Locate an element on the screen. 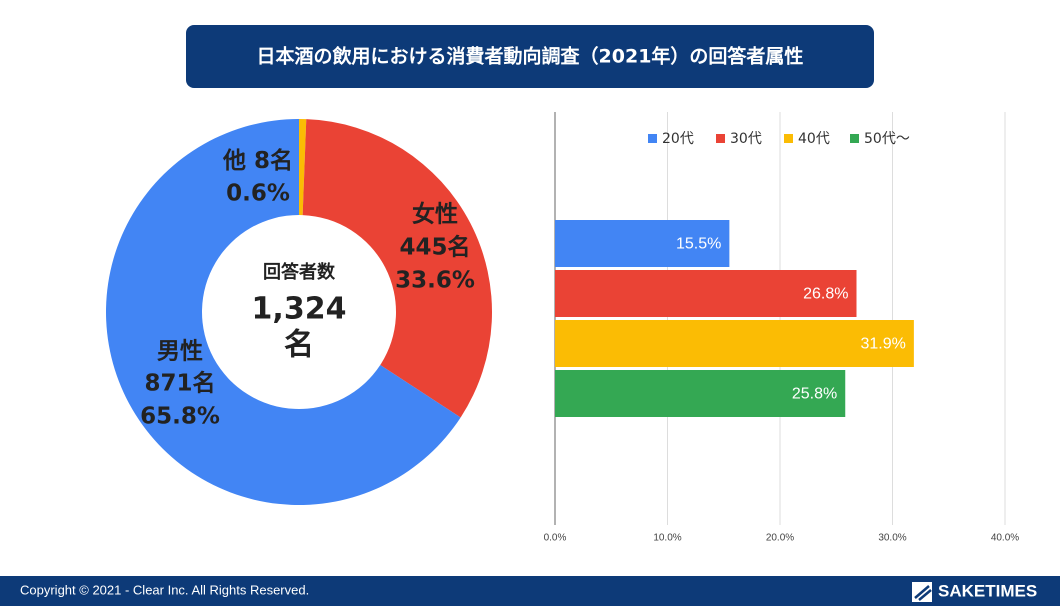 The image size is (1060, 606). page-title: 日本酒の飲用における消費者動向調査（2021年）の回答者属性 is located at coordinates (530, 56).